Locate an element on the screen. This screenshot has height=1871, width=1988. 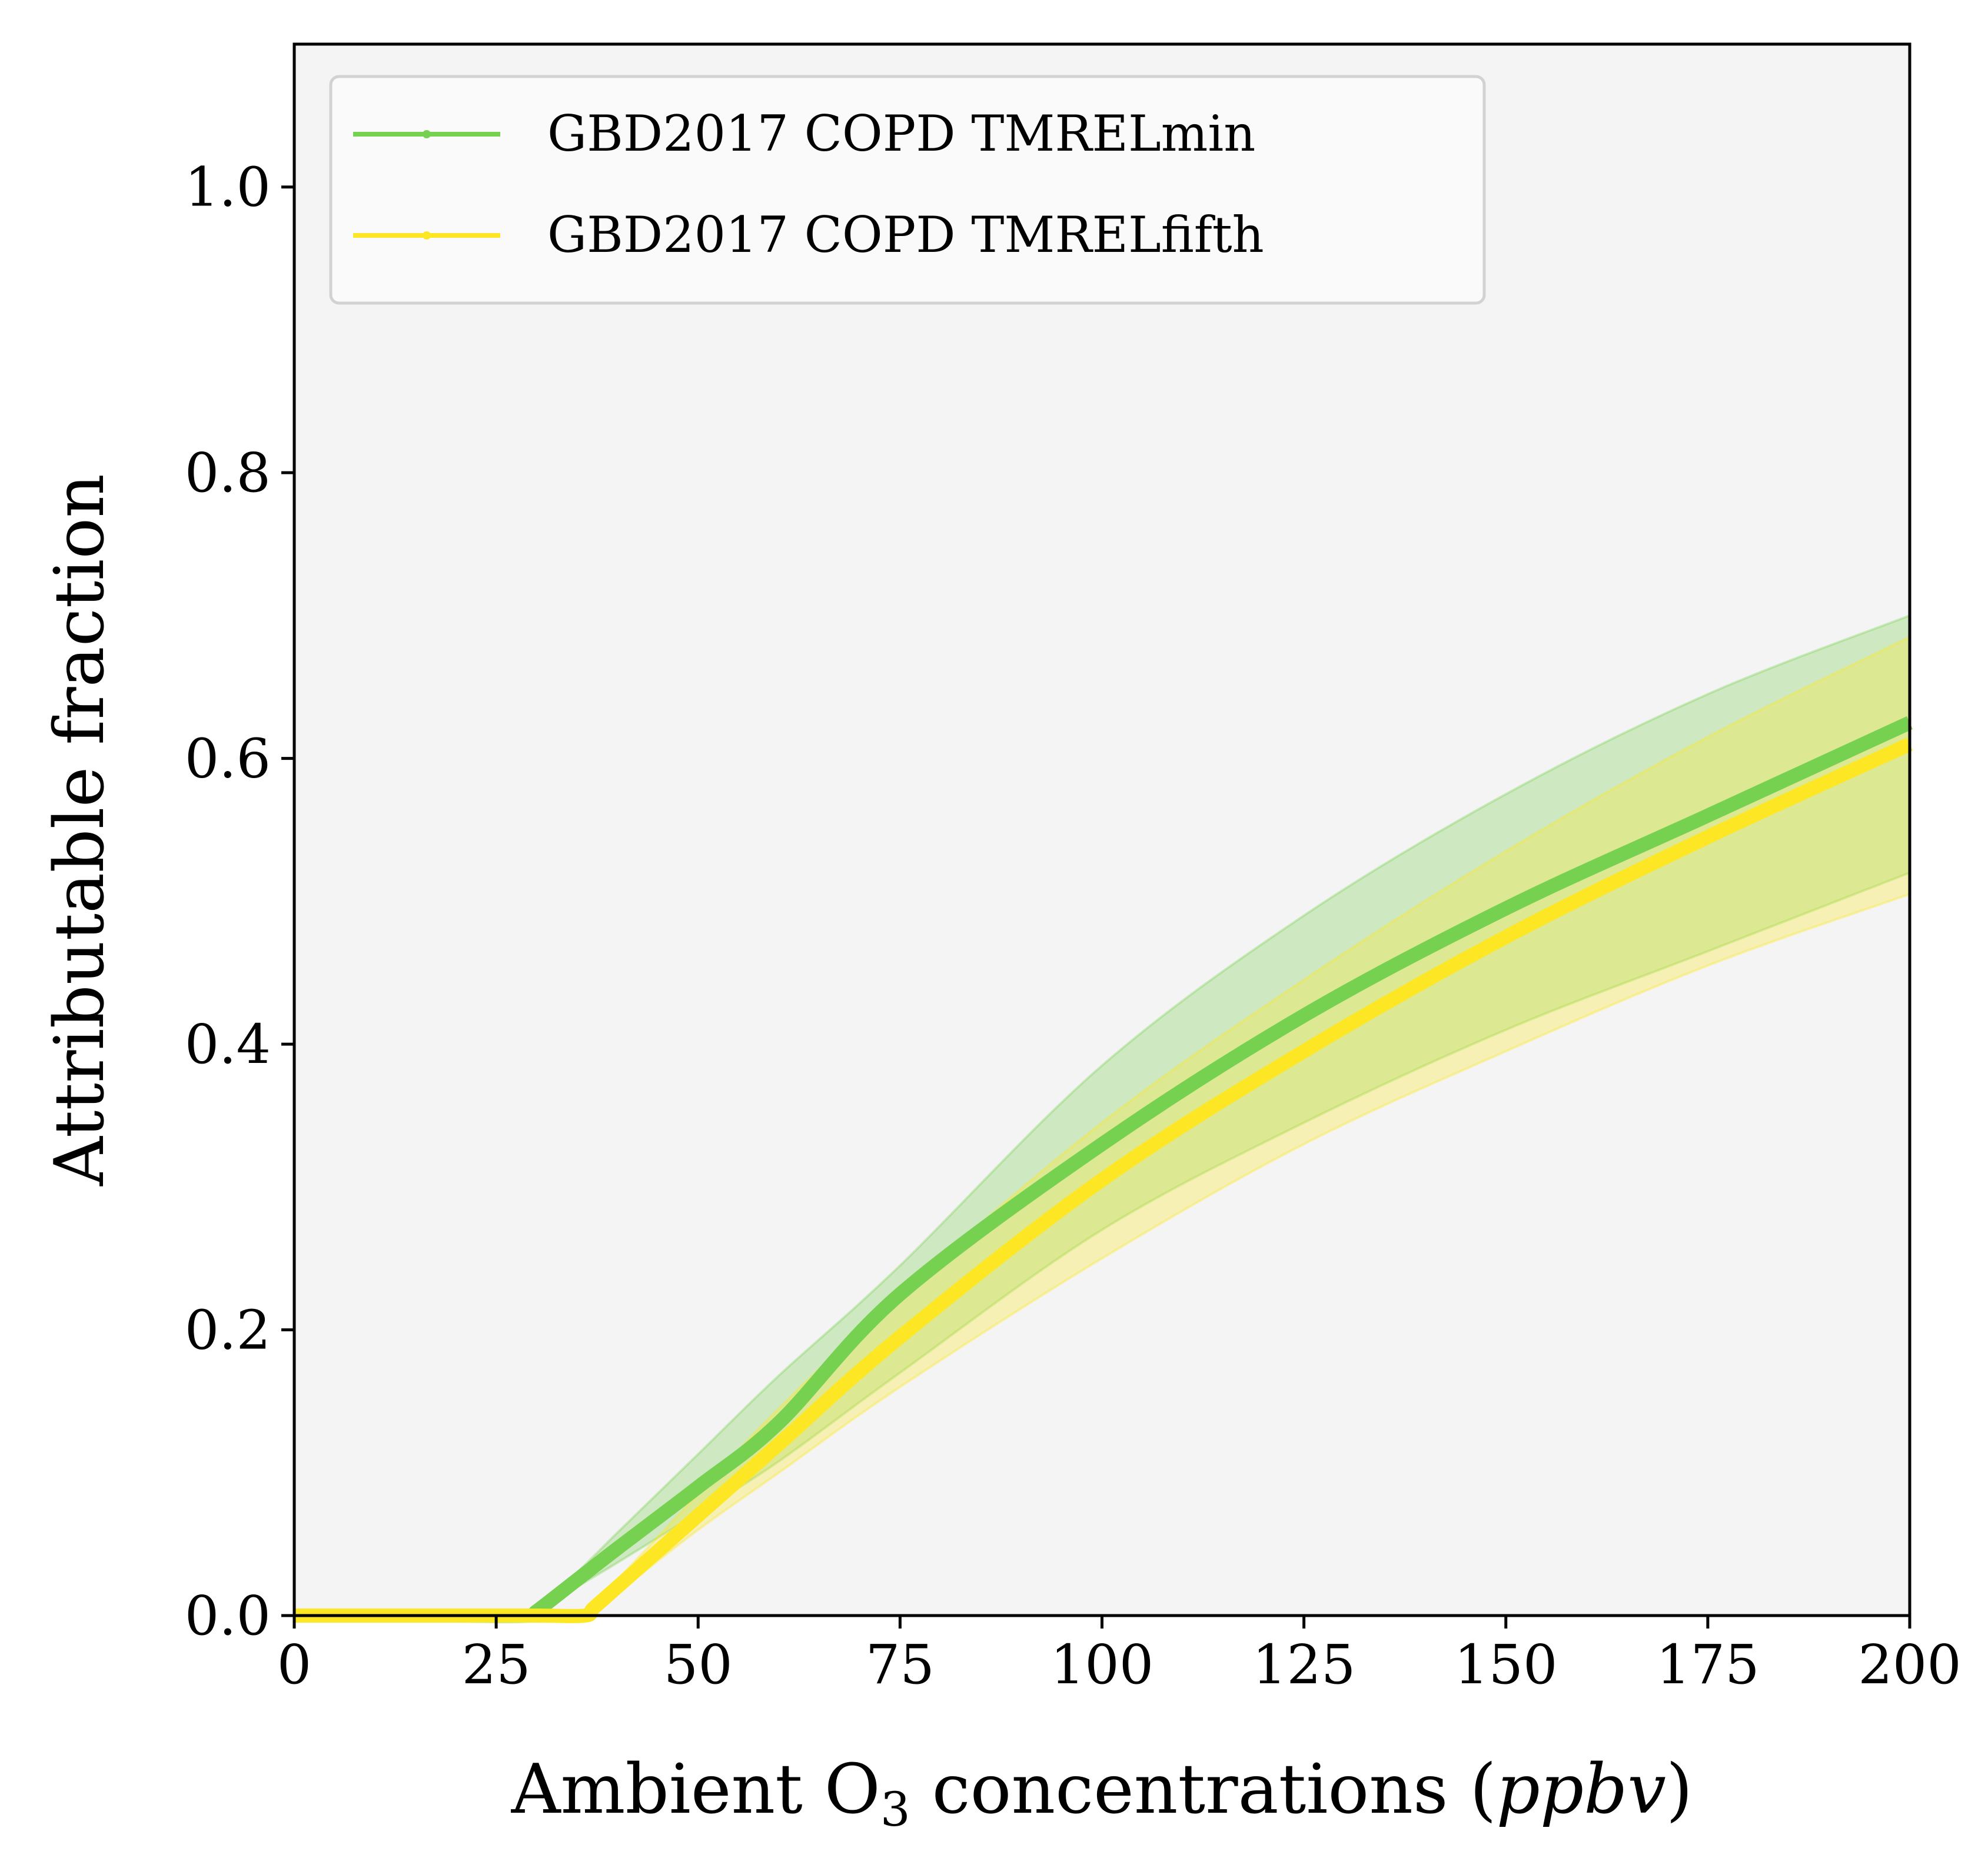
x-tick-label: 25 is located at coordinates (496, 1665).